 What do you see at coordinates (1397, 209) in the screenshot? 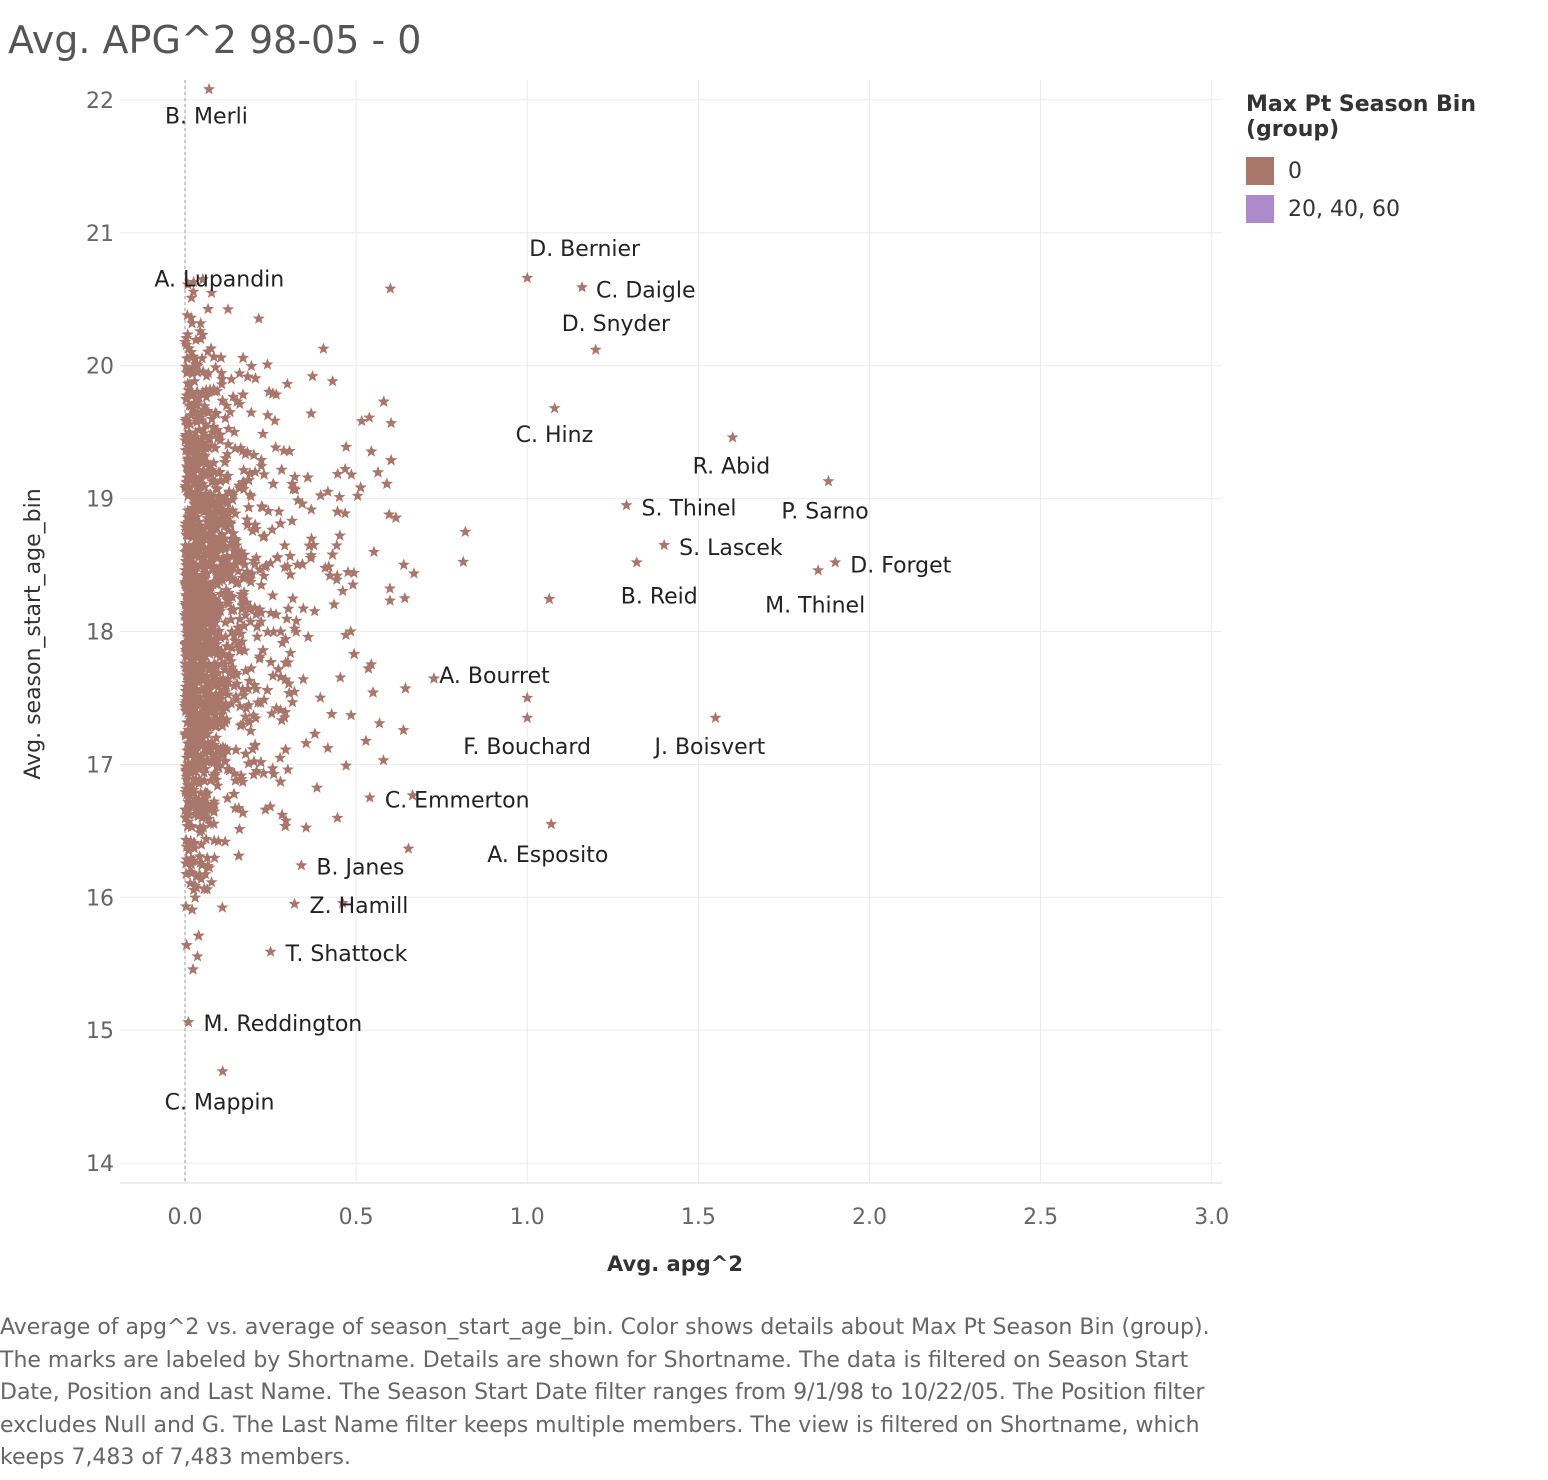
I see `legend-item: 20, 40, 60` at bounding box center [1397, 209].